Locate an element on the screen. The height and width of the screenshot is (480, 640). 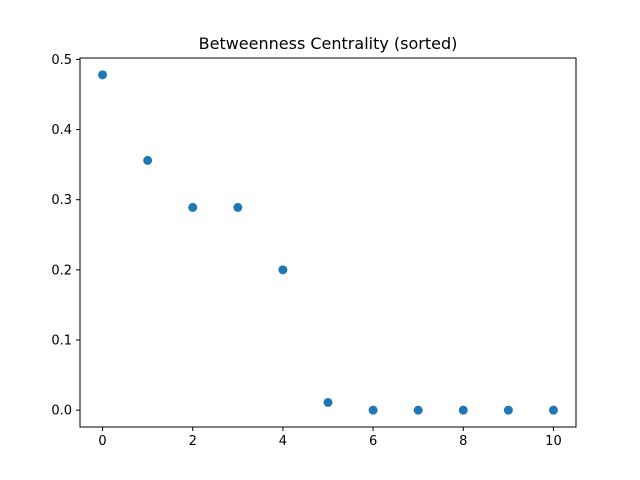
x-tick-label: 2 is located at coordinates (193, 441).